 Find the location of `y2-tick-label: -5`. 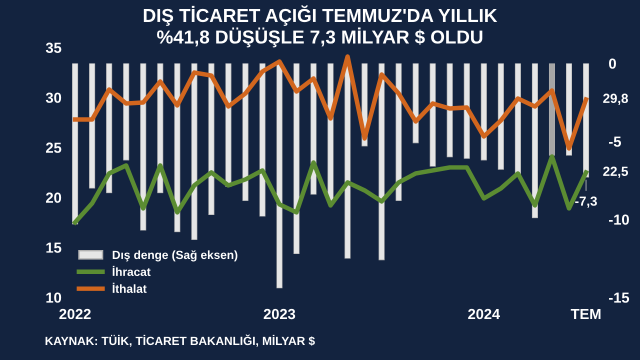

y2-tick-label: -5 is located at coordinates (615, 141).